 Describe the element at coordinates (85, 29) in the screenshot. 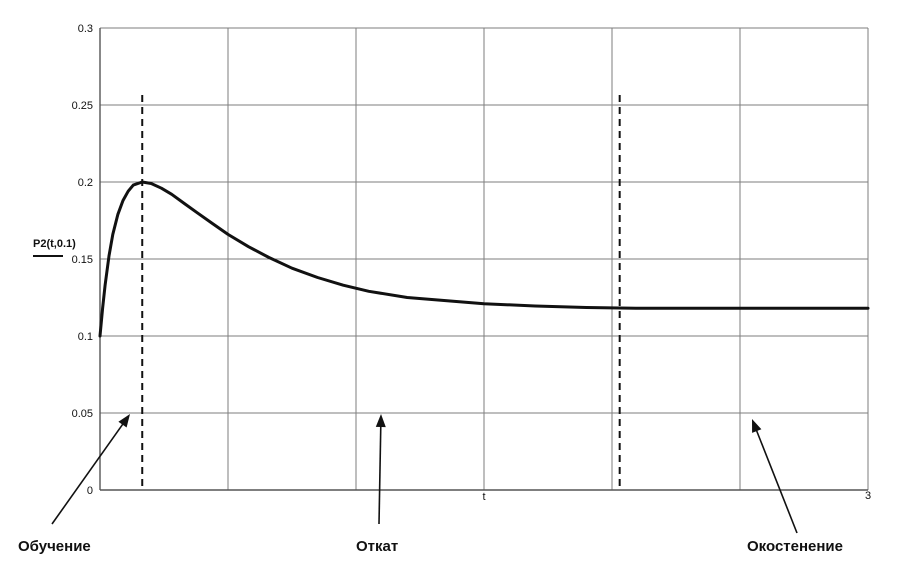

I see `y-tick-label: 0.3` at that location.